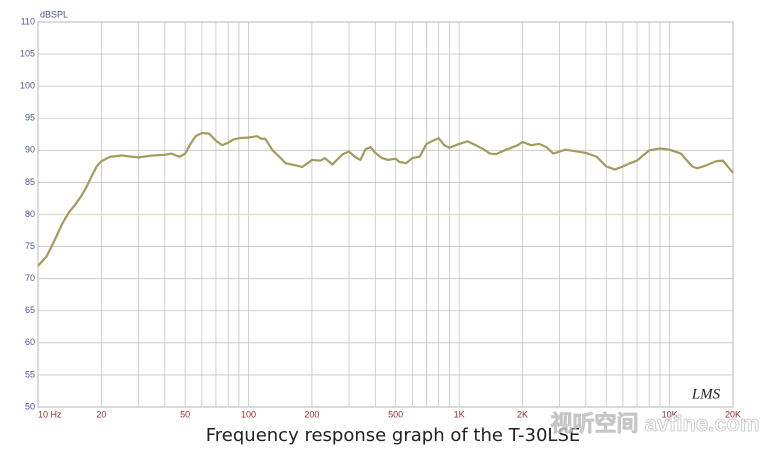  What do you see at coordinates (654, 423) in the screenshot?
I see `watermark: 视听空间 avfine.com` at bounding box center [654, 423].